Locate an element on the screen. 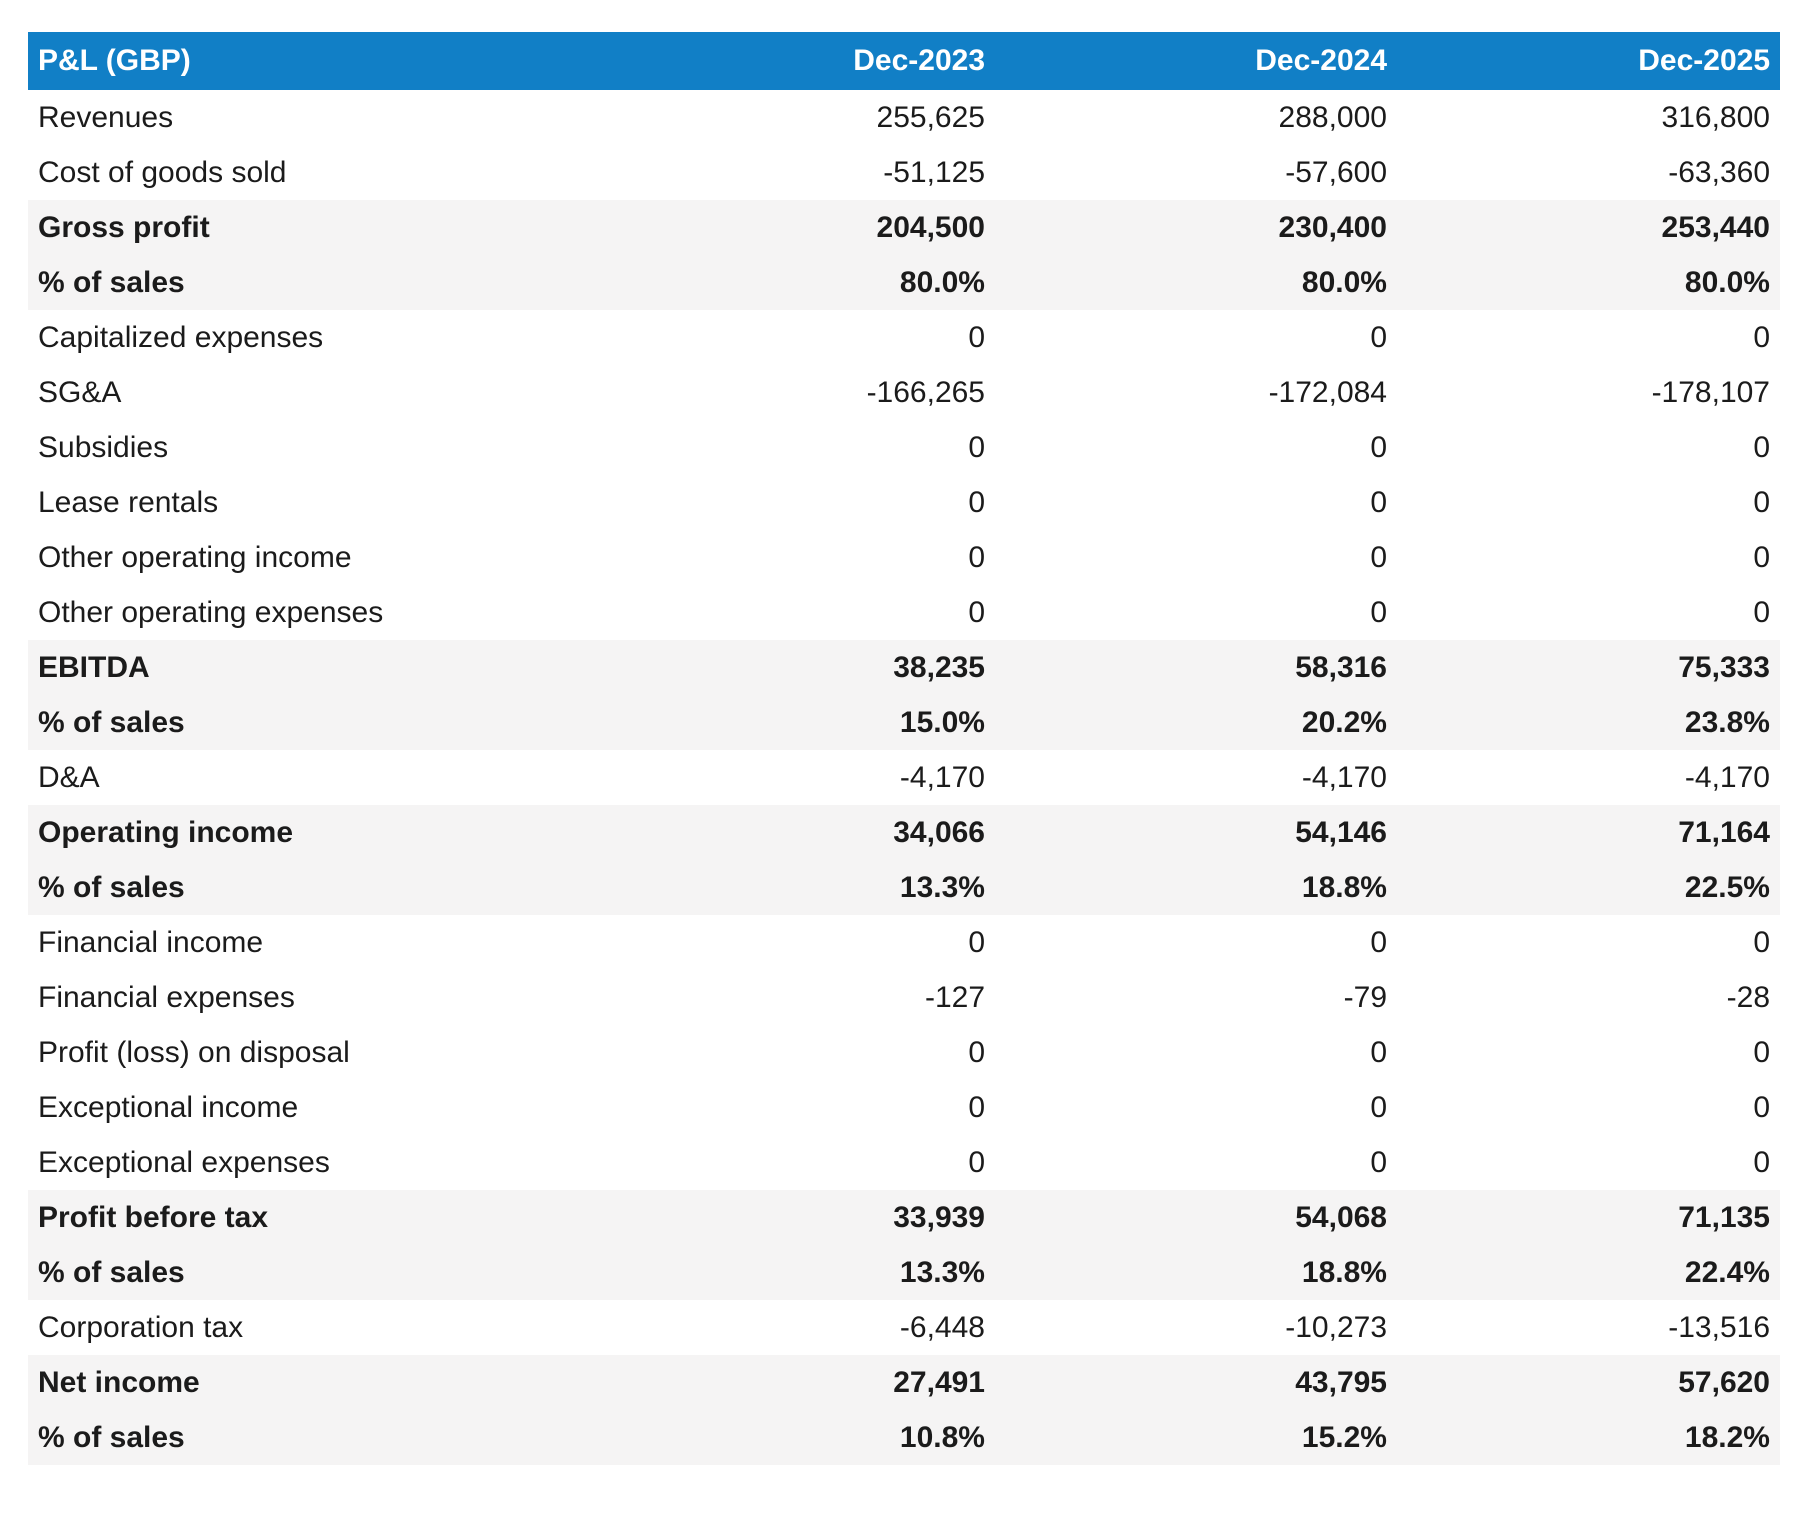  value-cell: 23.8% is located at coordinates (1583, 722).